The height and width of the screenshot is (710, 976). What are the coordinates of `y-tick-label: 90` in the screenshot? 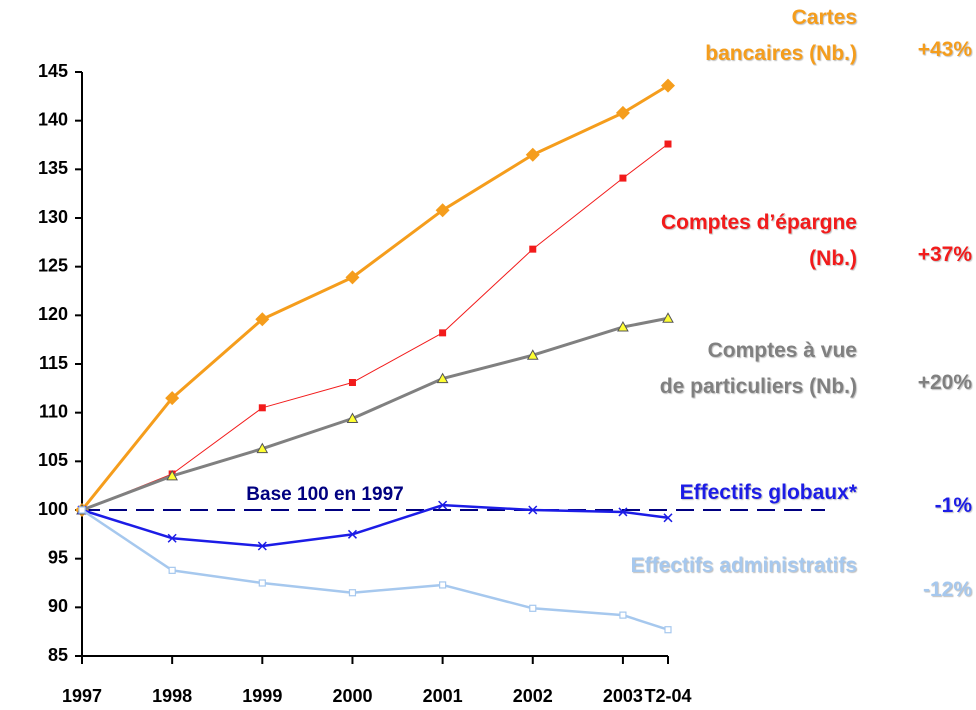 It's located at (58, 606).